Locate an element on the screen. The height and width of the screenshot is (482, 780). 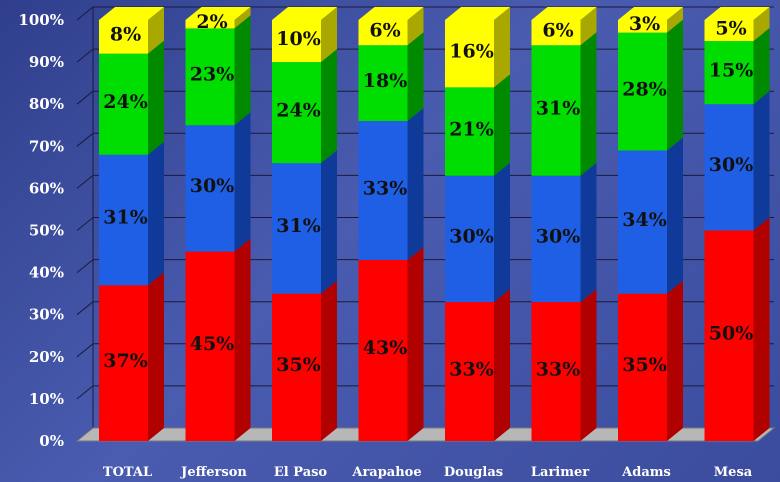
y-tick-label: 0% is located at coordinates (51, 441).